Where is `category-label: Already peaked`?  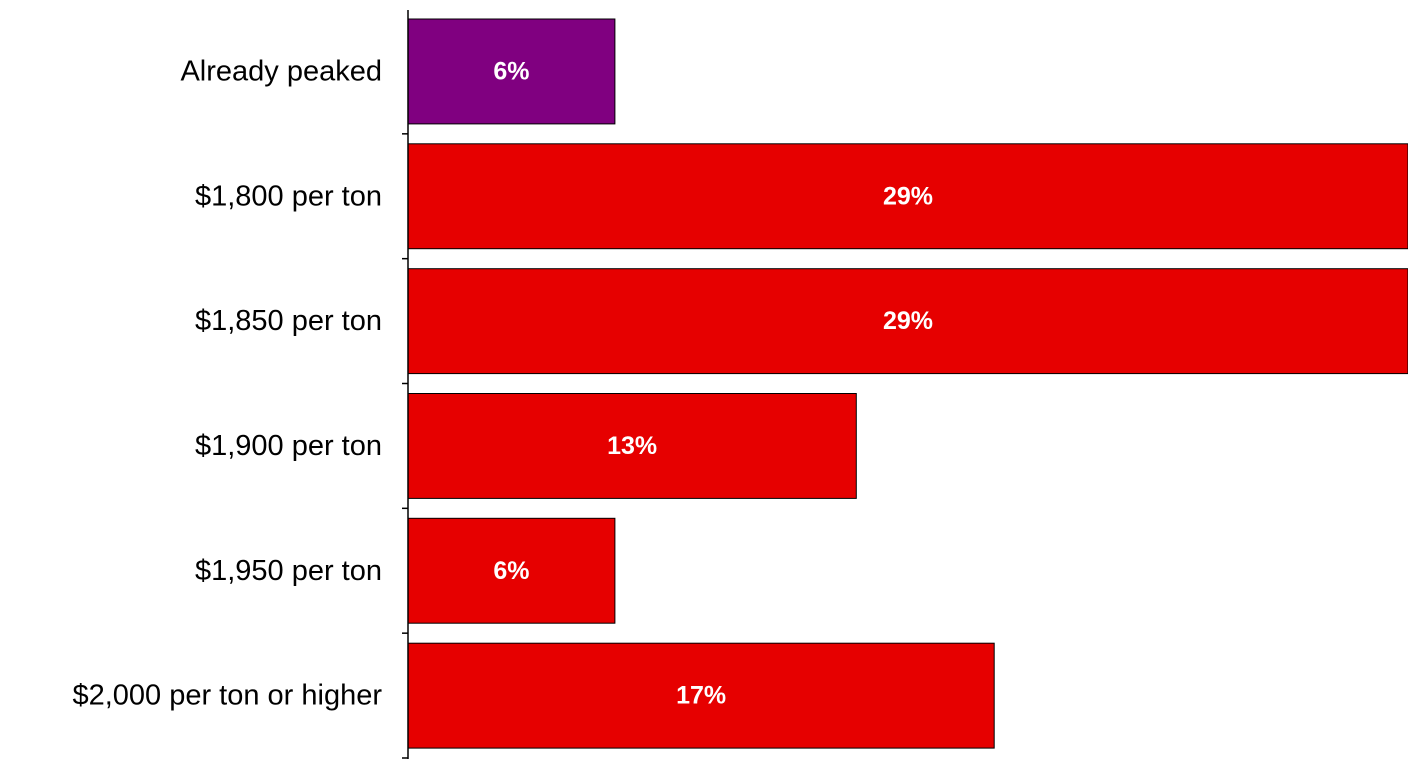
category-label: Already peaked is located at coordinates (281, 71).